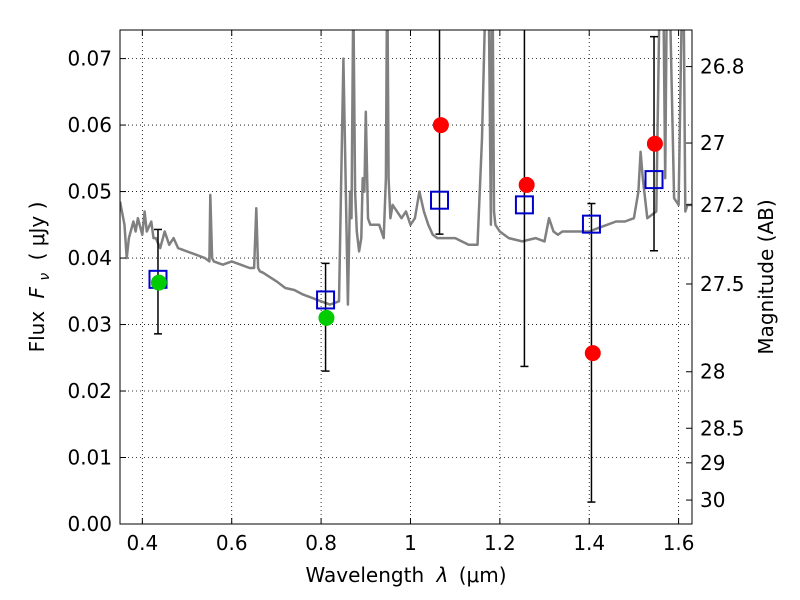  What do you see at coordinates (500, 543) in the screenshot?
I see `x-tick-label: 1.2` at bounding box center [500, 543].